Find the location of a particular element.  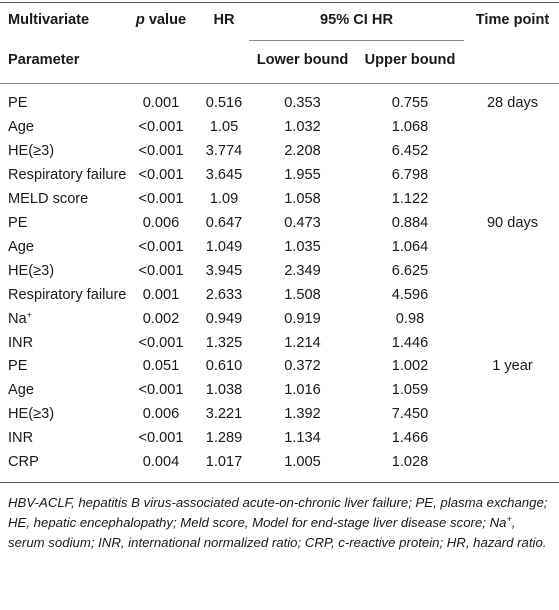

cell-lower-bound-text: 1.955 is located at coordinates (302, 175).